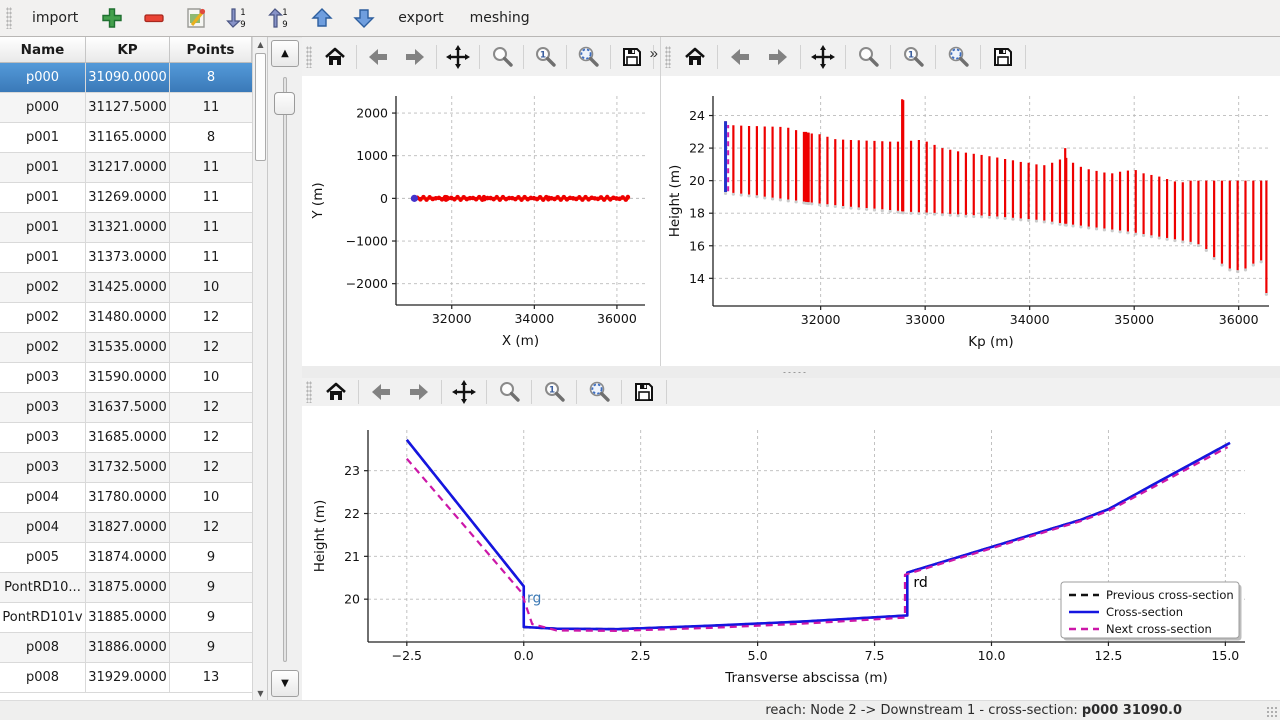 The image size is (1280, 720). I want to click on slider-down-button: ▼, so click(285, 683).